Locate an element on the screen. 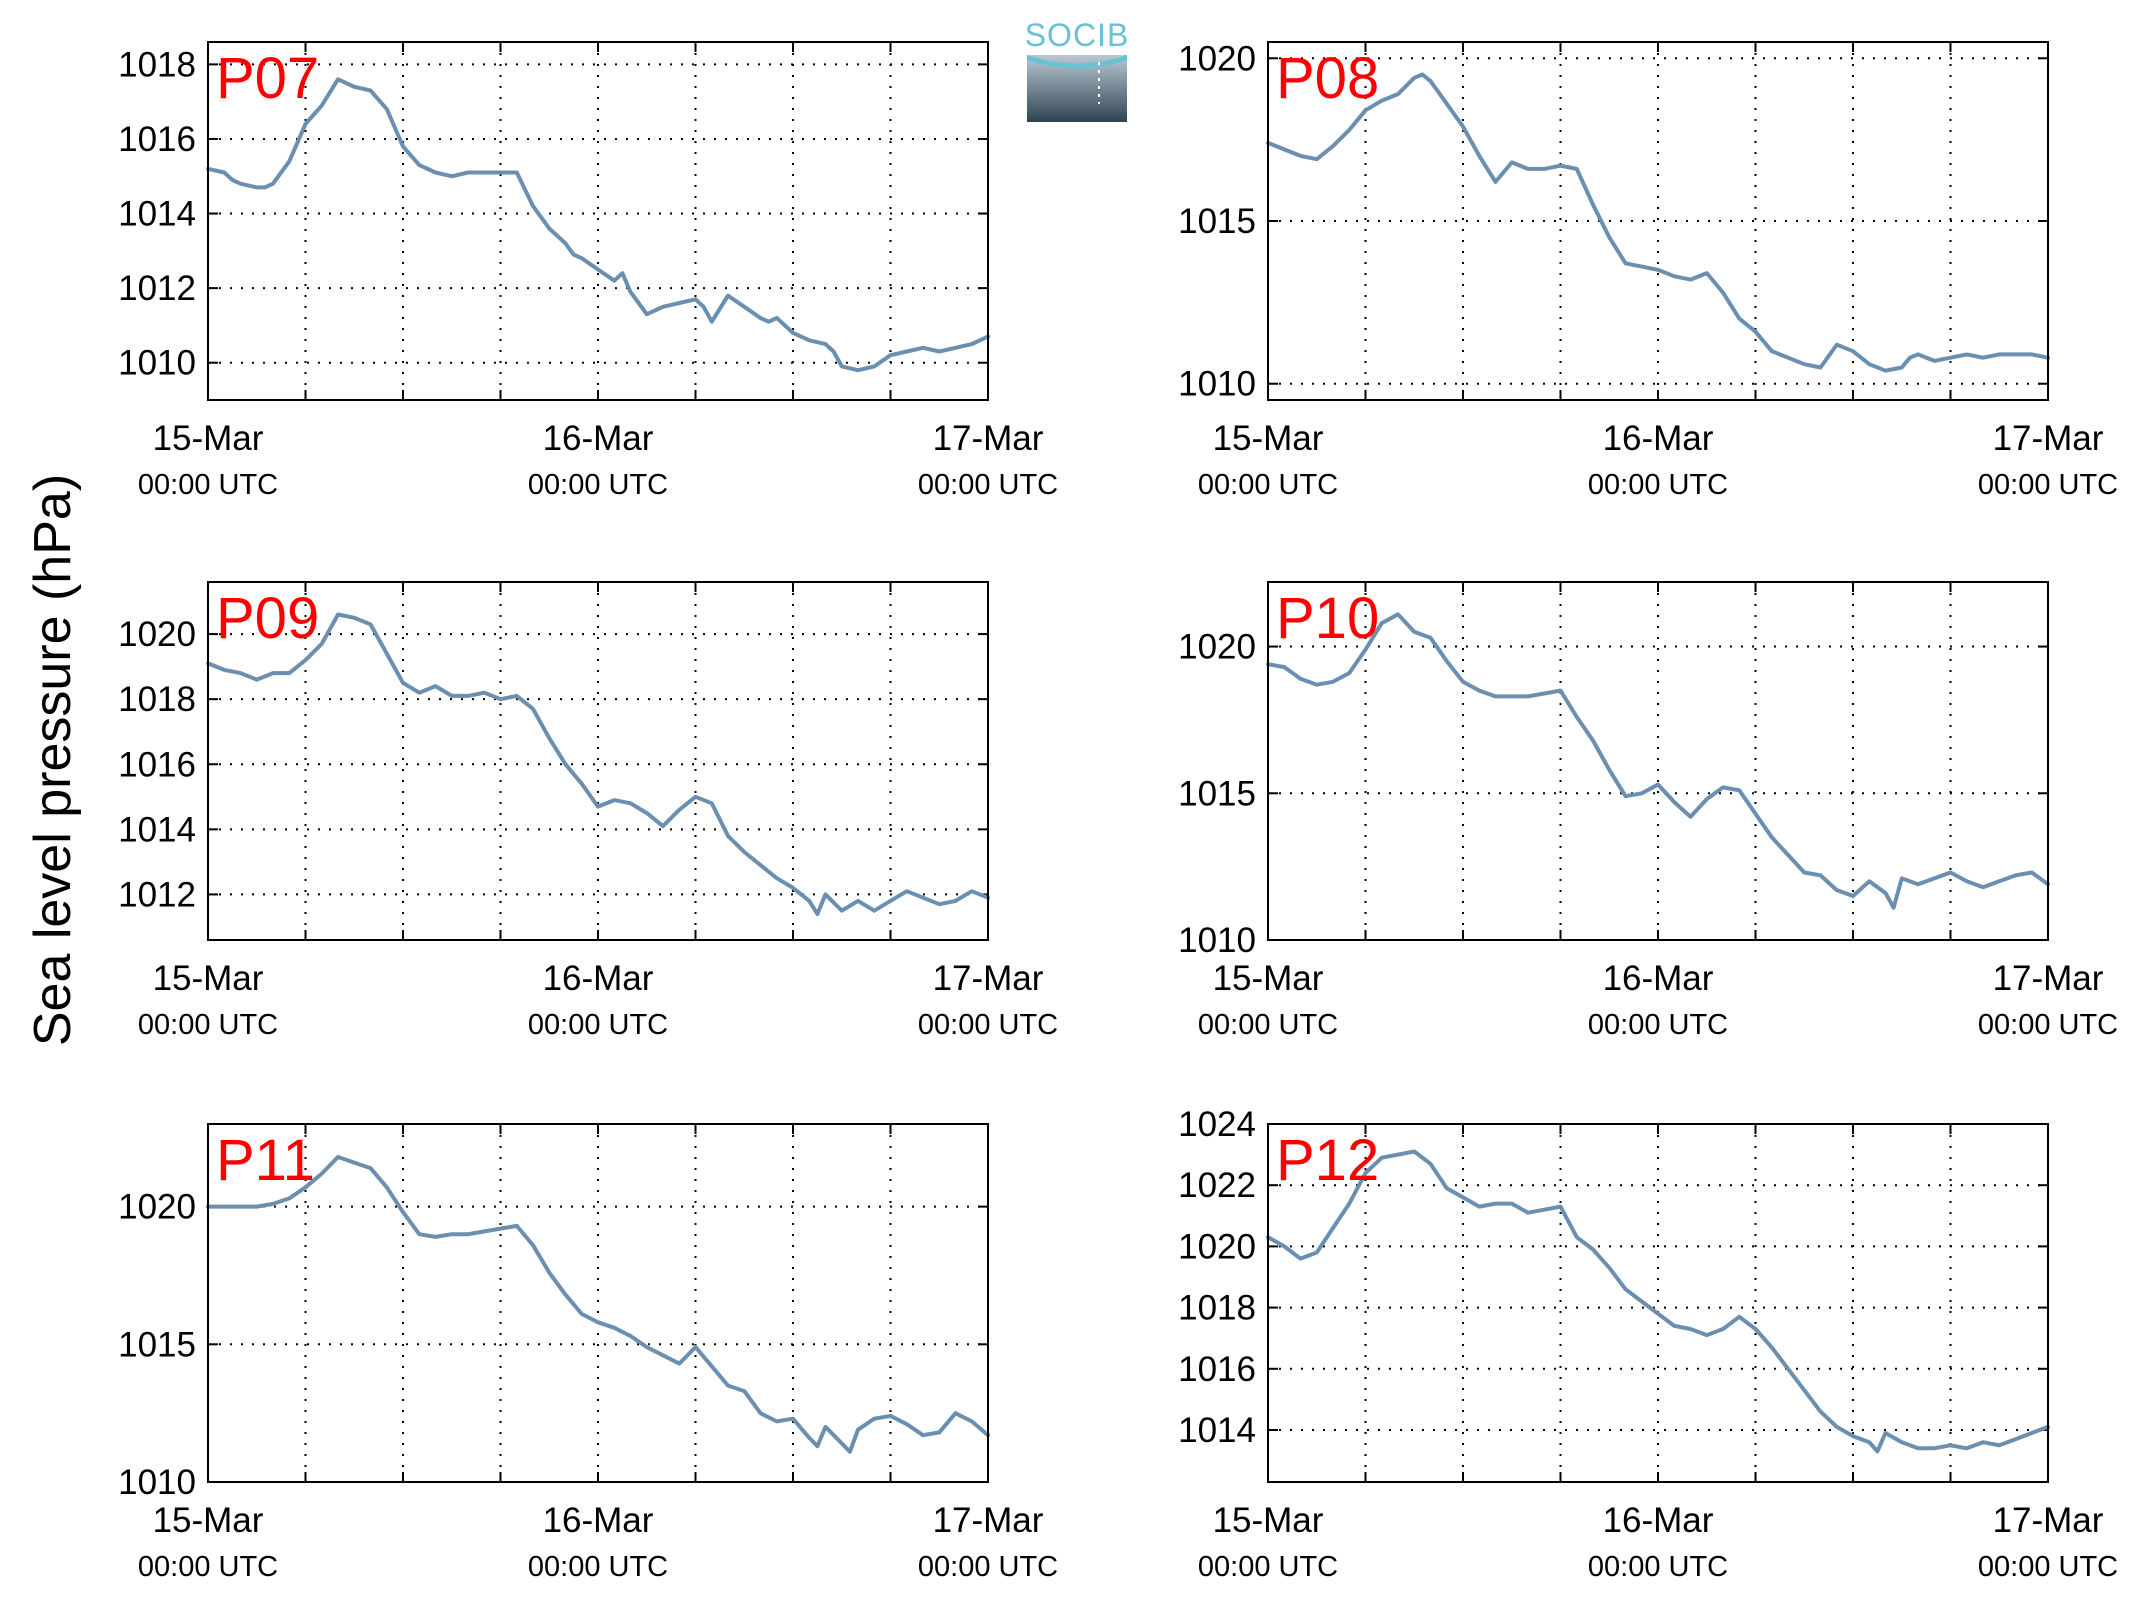  pressure-series-line-p07 is located at coordinates (598, 225).